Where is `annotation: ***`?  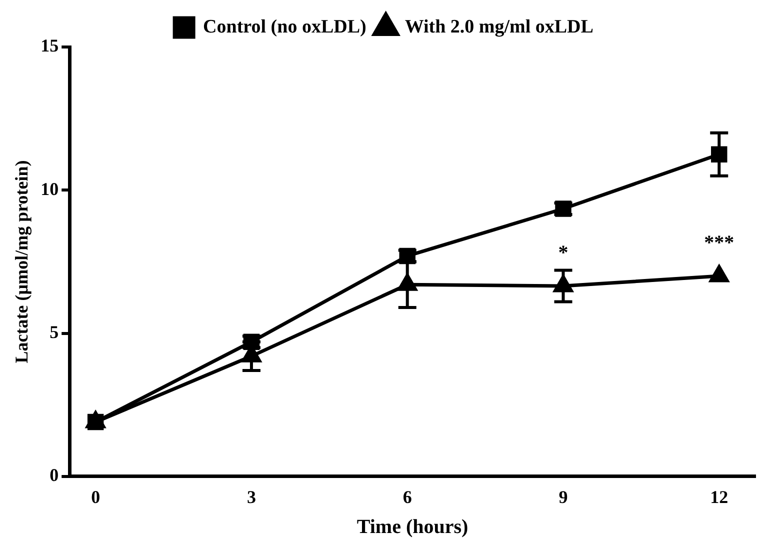 annotation: *** is located at coordinates (719, 243).